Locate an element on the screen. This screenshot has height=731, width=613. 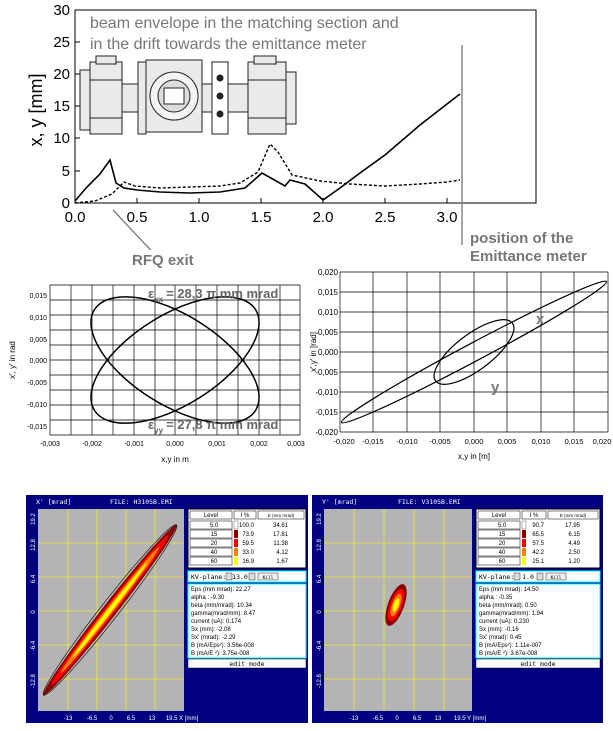
i-cell: 42.2 is located at coordinates (538, 553).